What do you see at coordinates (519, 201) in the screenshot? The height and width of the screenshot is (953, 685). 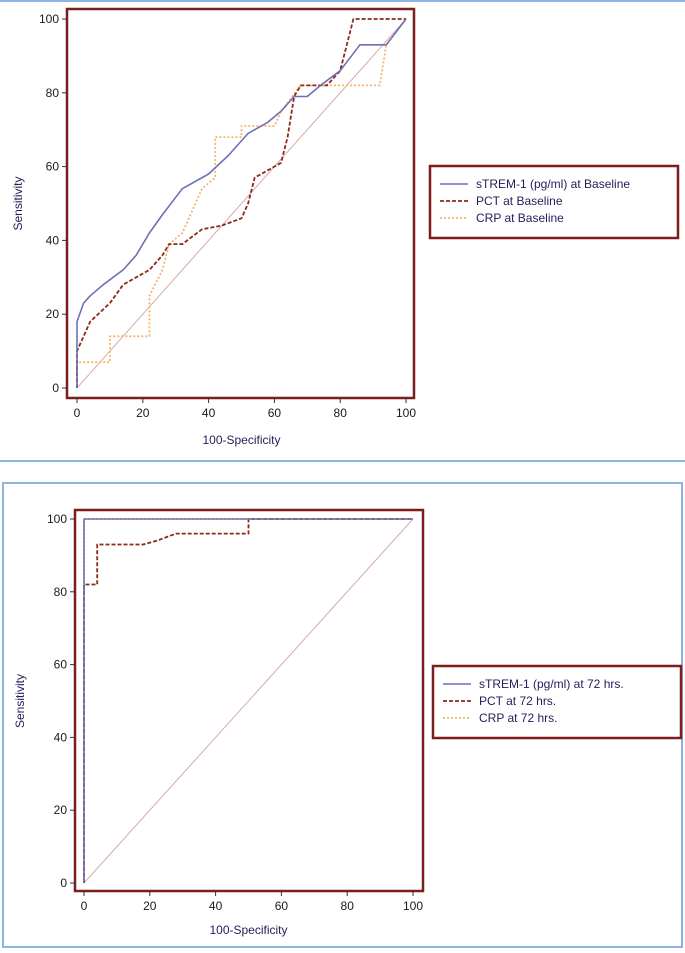 I see `legend-label: PCT at Baseline` at bounding box center [519, 201].